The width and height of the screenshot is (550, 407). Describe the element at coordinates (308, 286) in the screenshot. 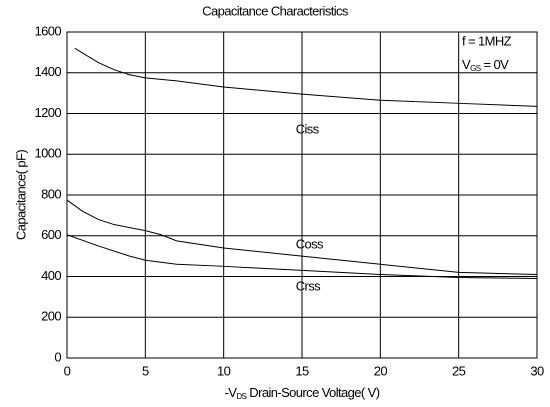

I see `series-label: Crss` at that location.